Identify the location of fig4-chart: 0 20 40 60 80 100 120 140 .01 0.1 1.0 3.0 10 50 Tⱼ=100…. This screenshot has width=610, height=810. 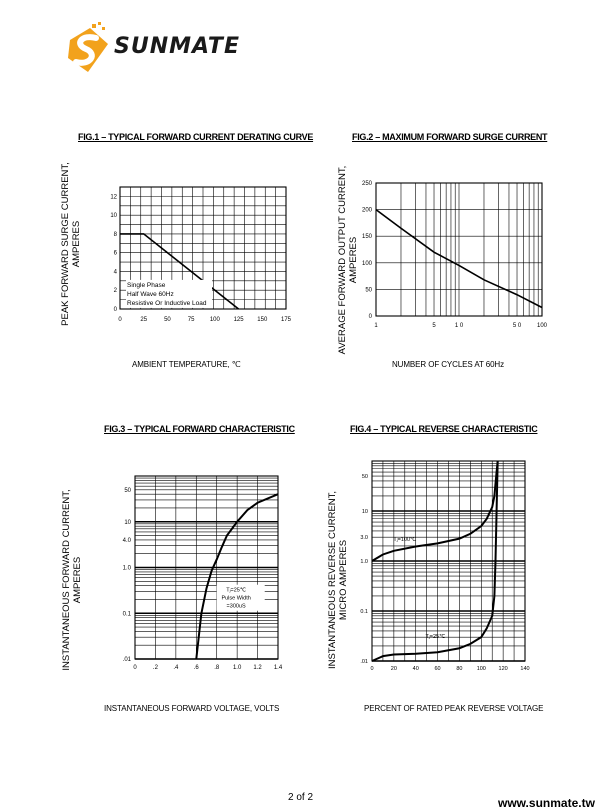
(445, 565).